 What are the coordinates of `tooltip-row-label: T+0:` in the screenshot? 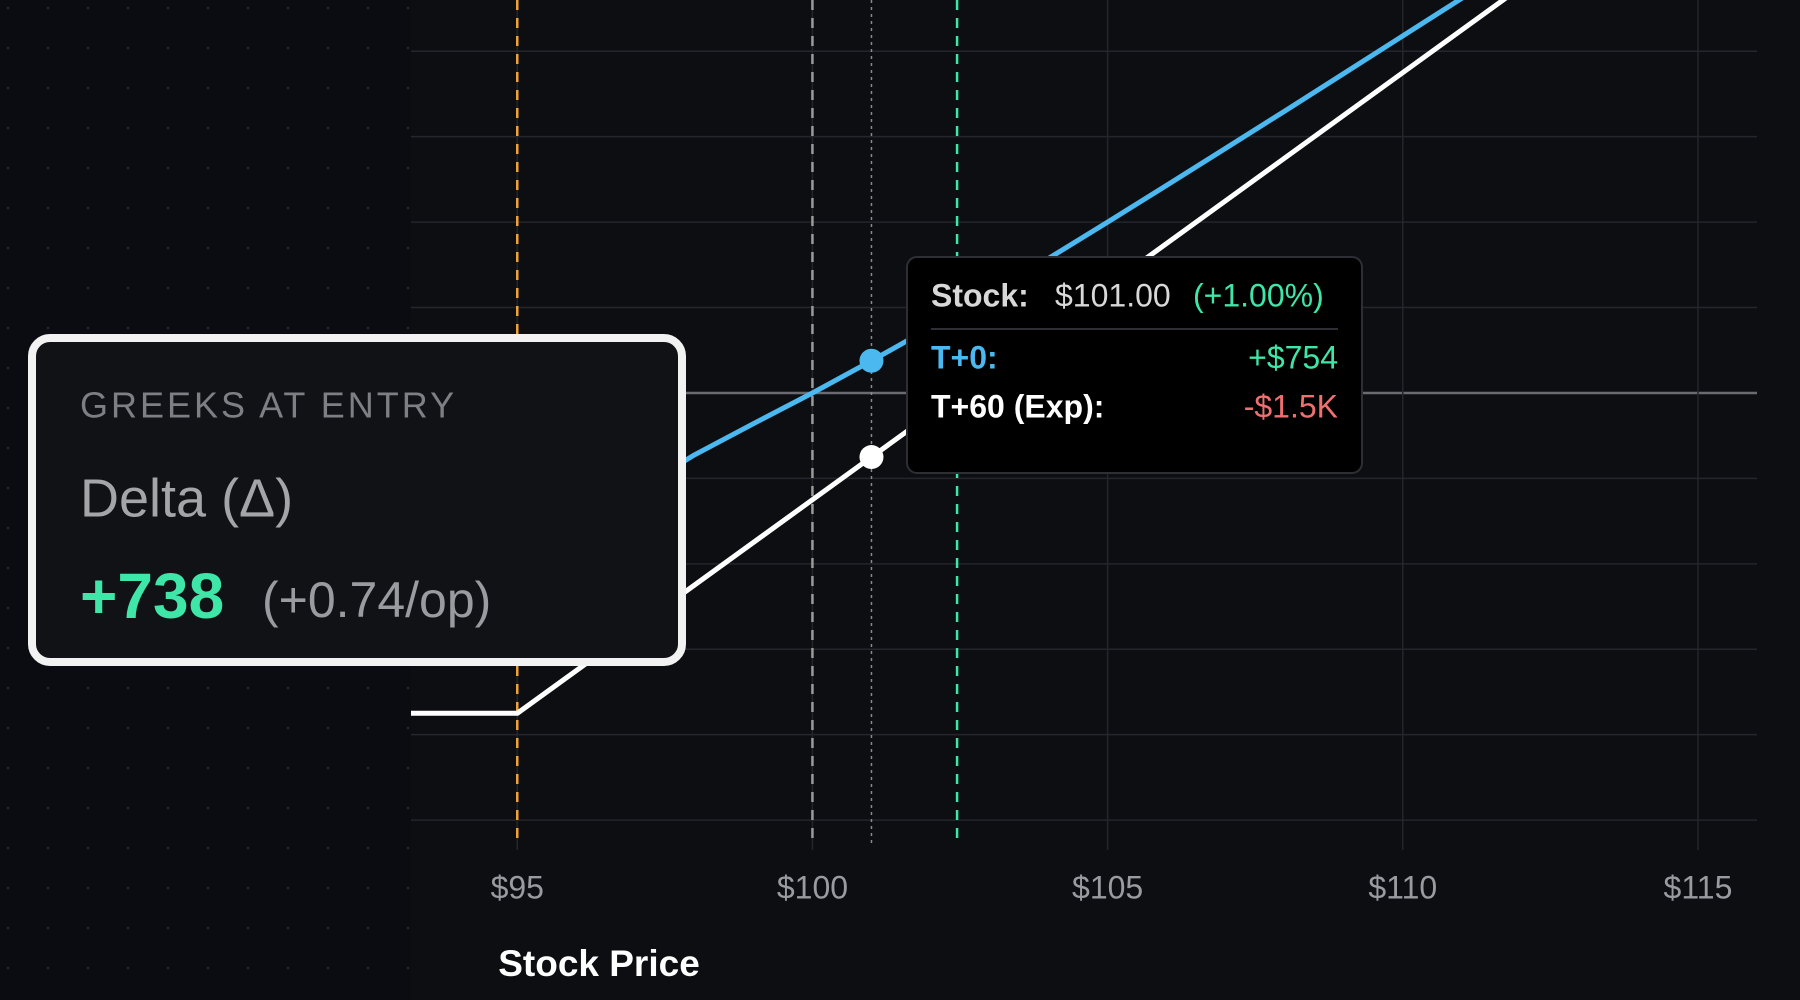 It's located at (964, 357).